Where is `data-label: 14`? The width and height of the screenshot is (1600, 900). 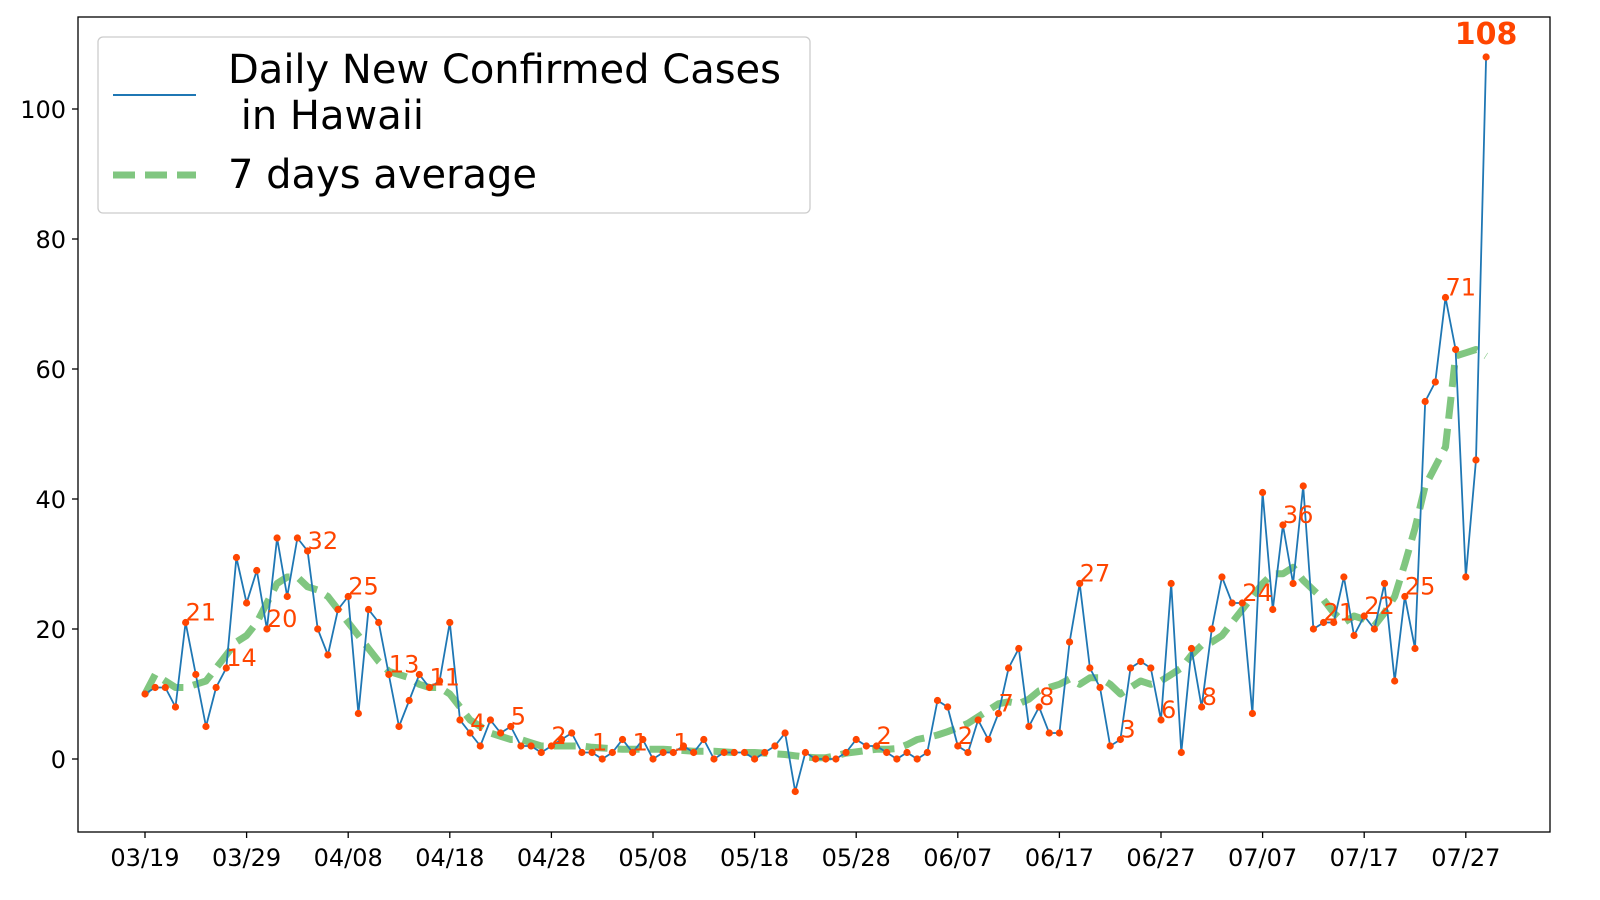
data-label: 14 is located at coordinates (241, 658).